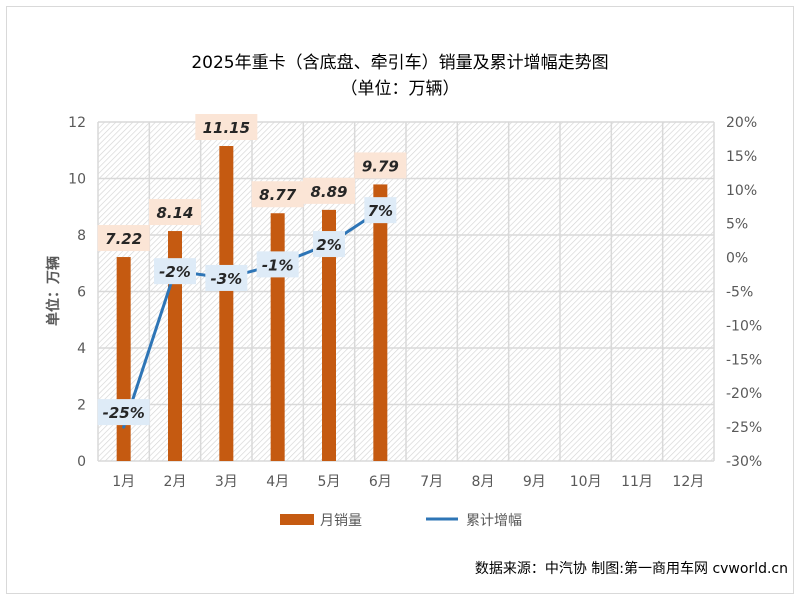 This screenshot has width=800, height=600. I want to click on x-tick-label: 12月, so click(688, 482).